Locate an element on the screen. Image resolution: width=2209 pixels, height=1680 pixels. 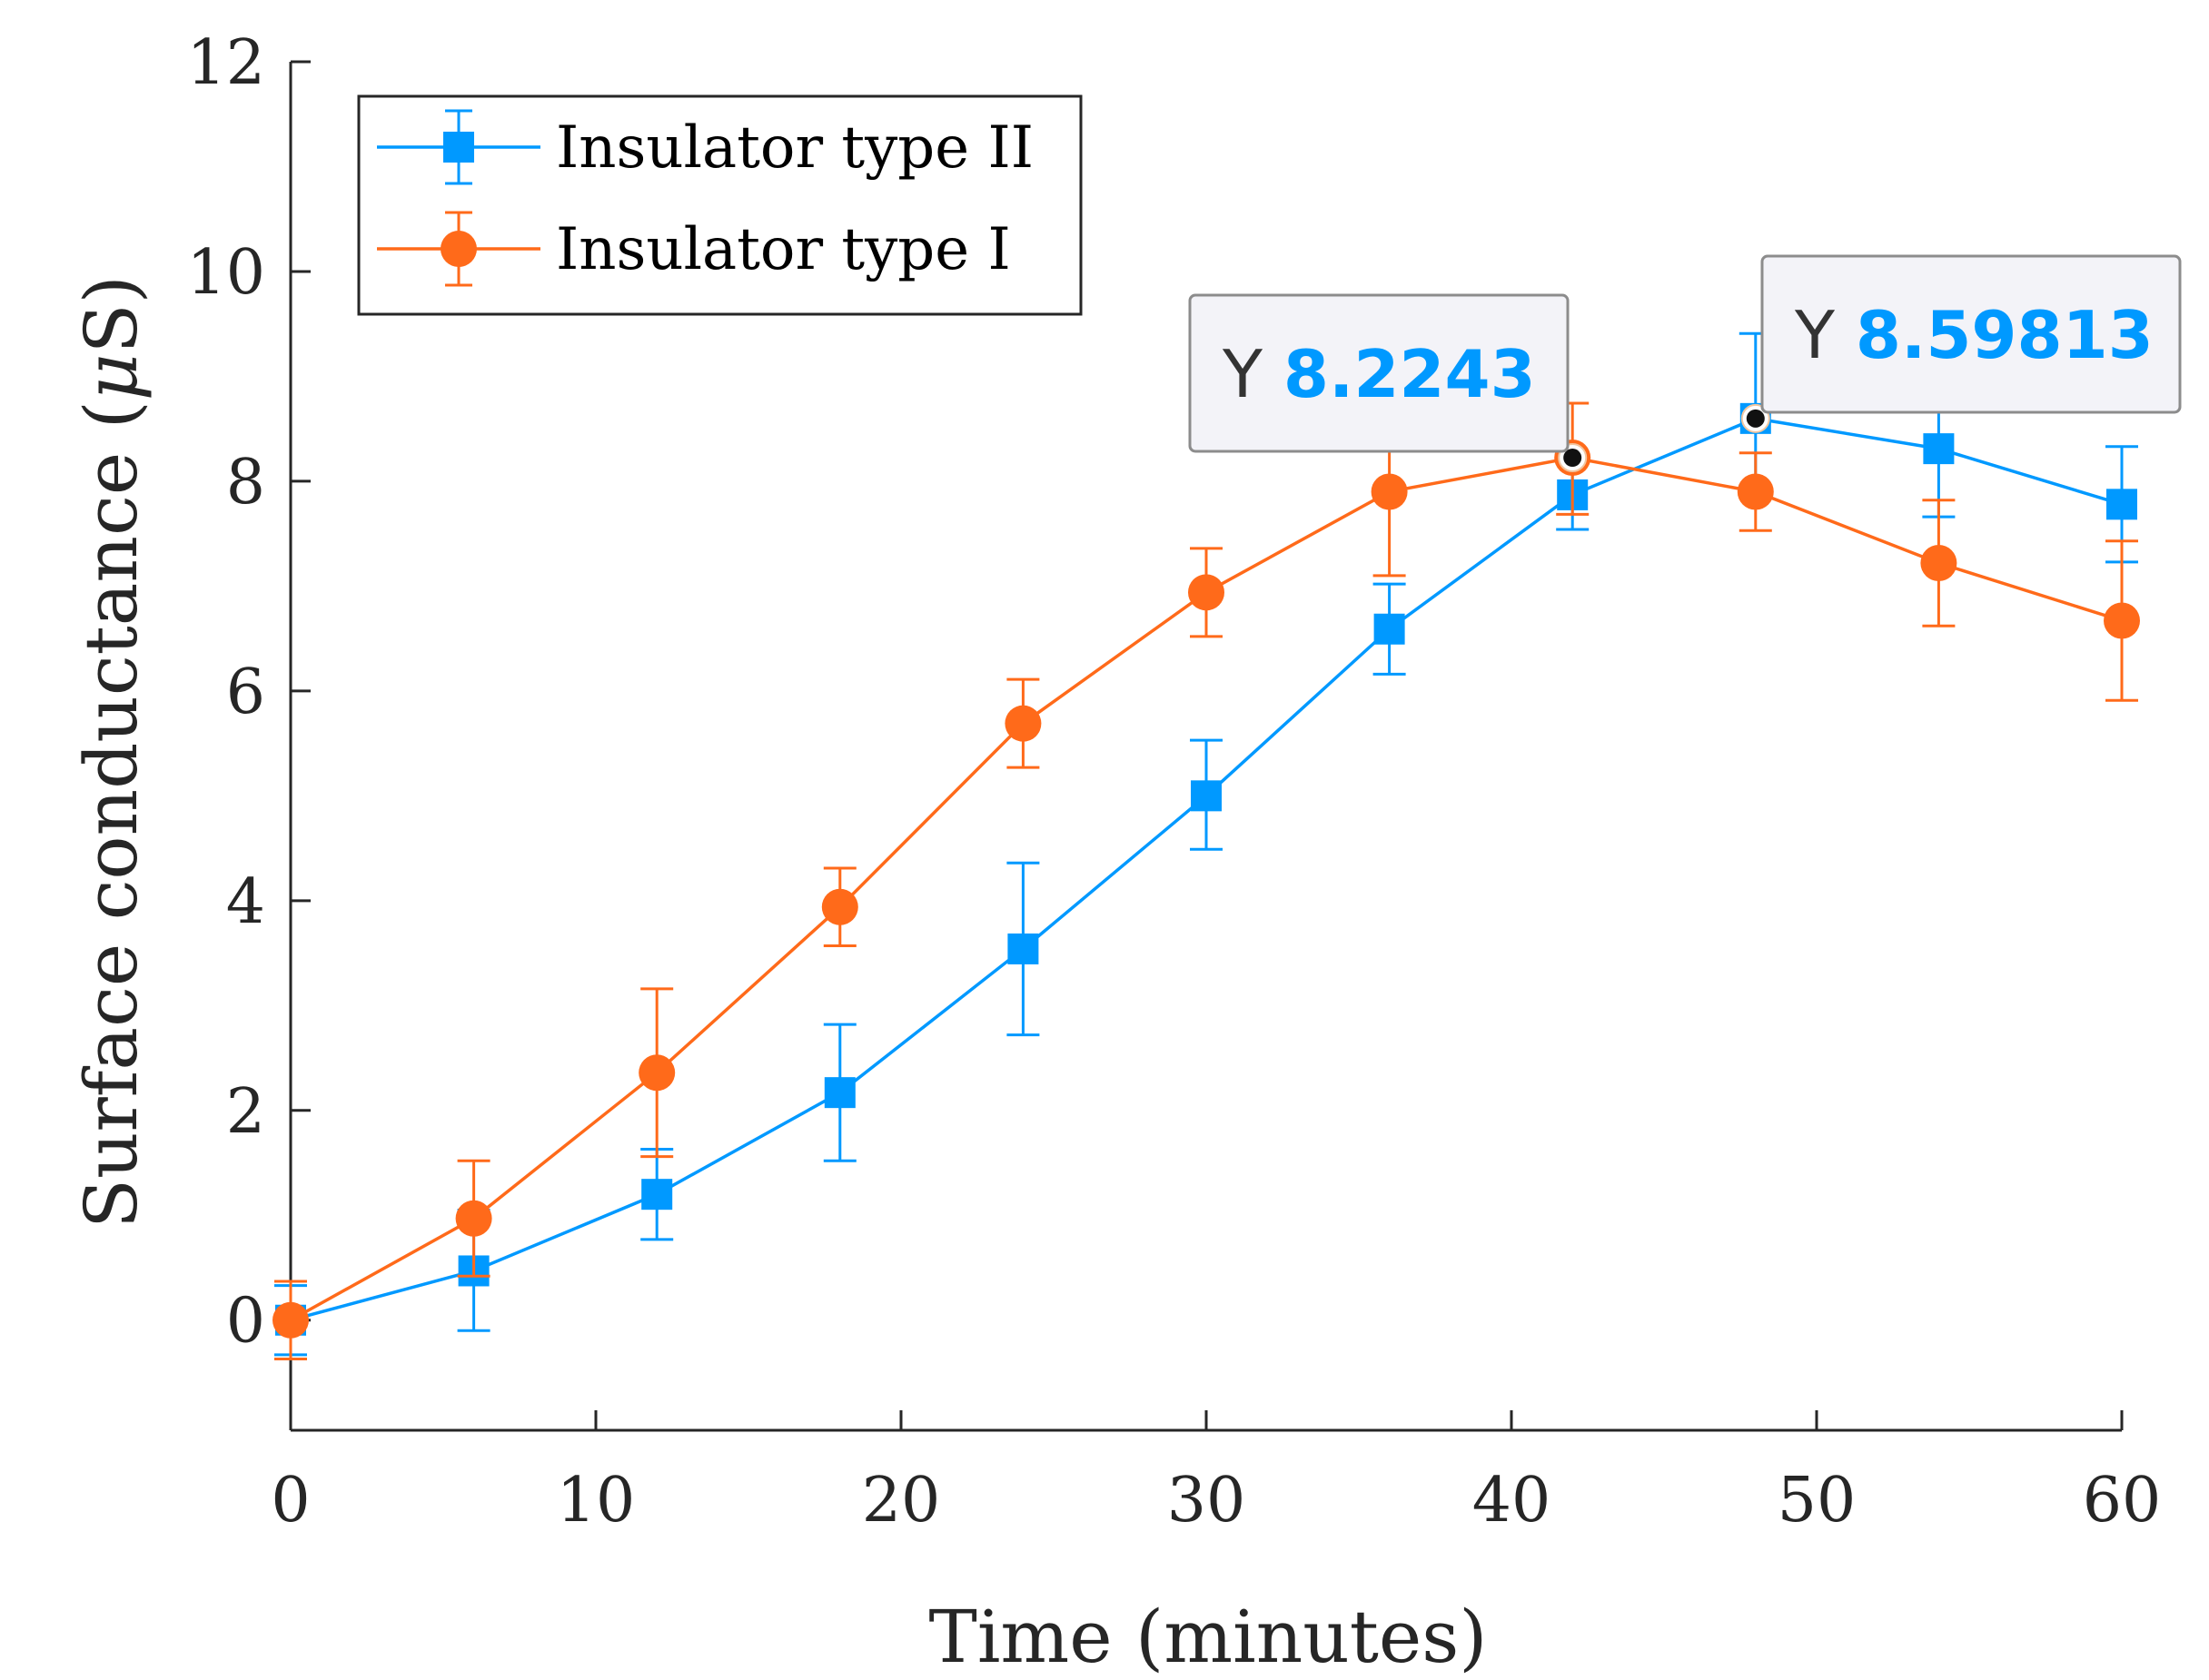
y-tick-label: 6 is located at coordinates (245, 693).